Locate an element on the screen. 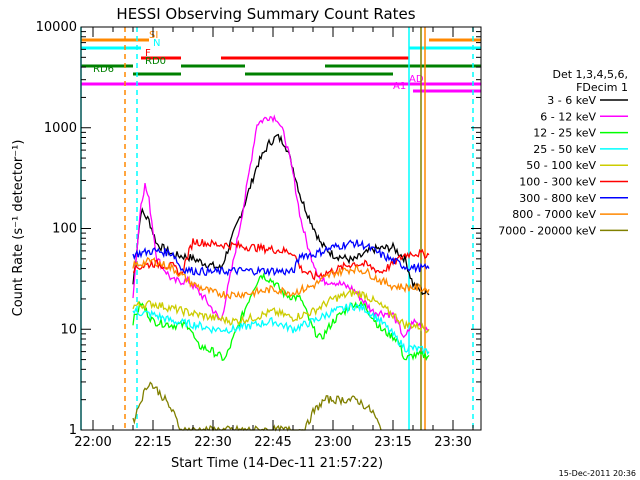 The image size is (640, 480). legend-entry-label: 3 - 6 keV is located at coordinates (571, 100).